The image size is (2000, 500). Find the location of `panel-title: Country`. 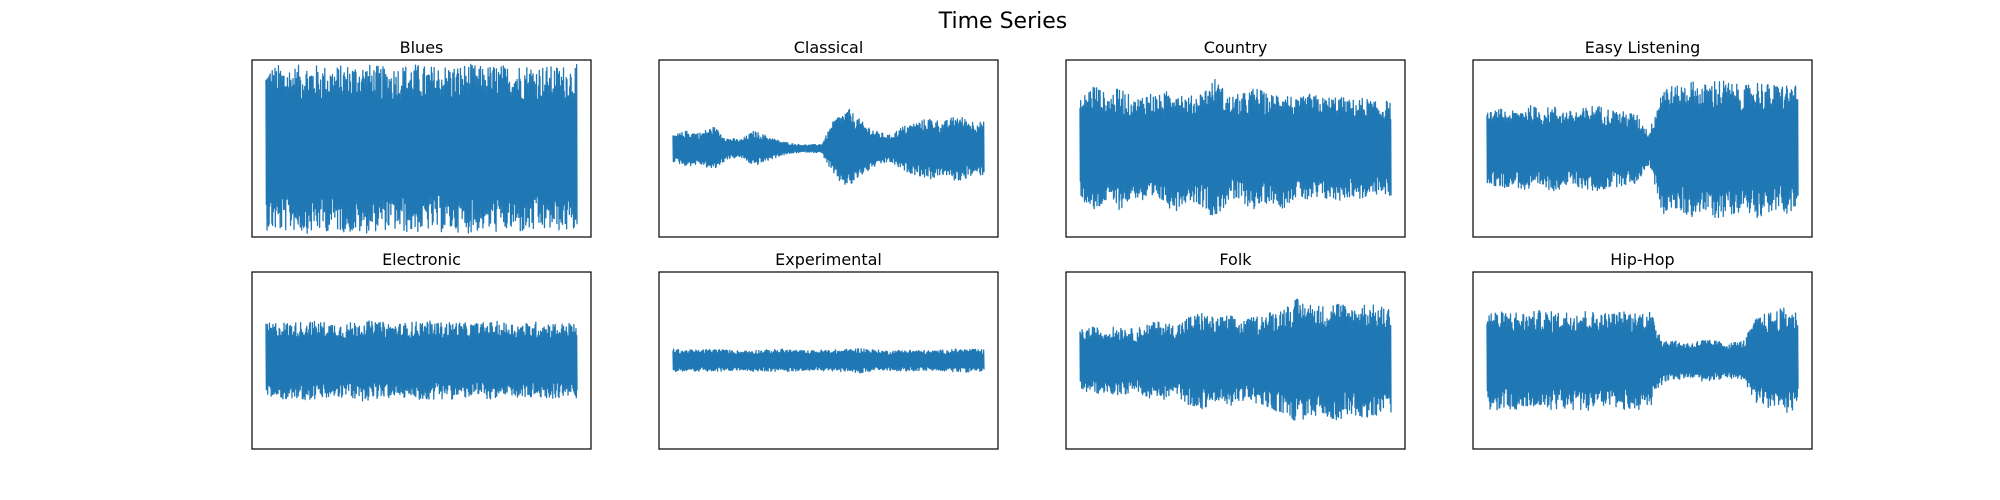

panel-title: Country is located at coordinates (1236, 47).